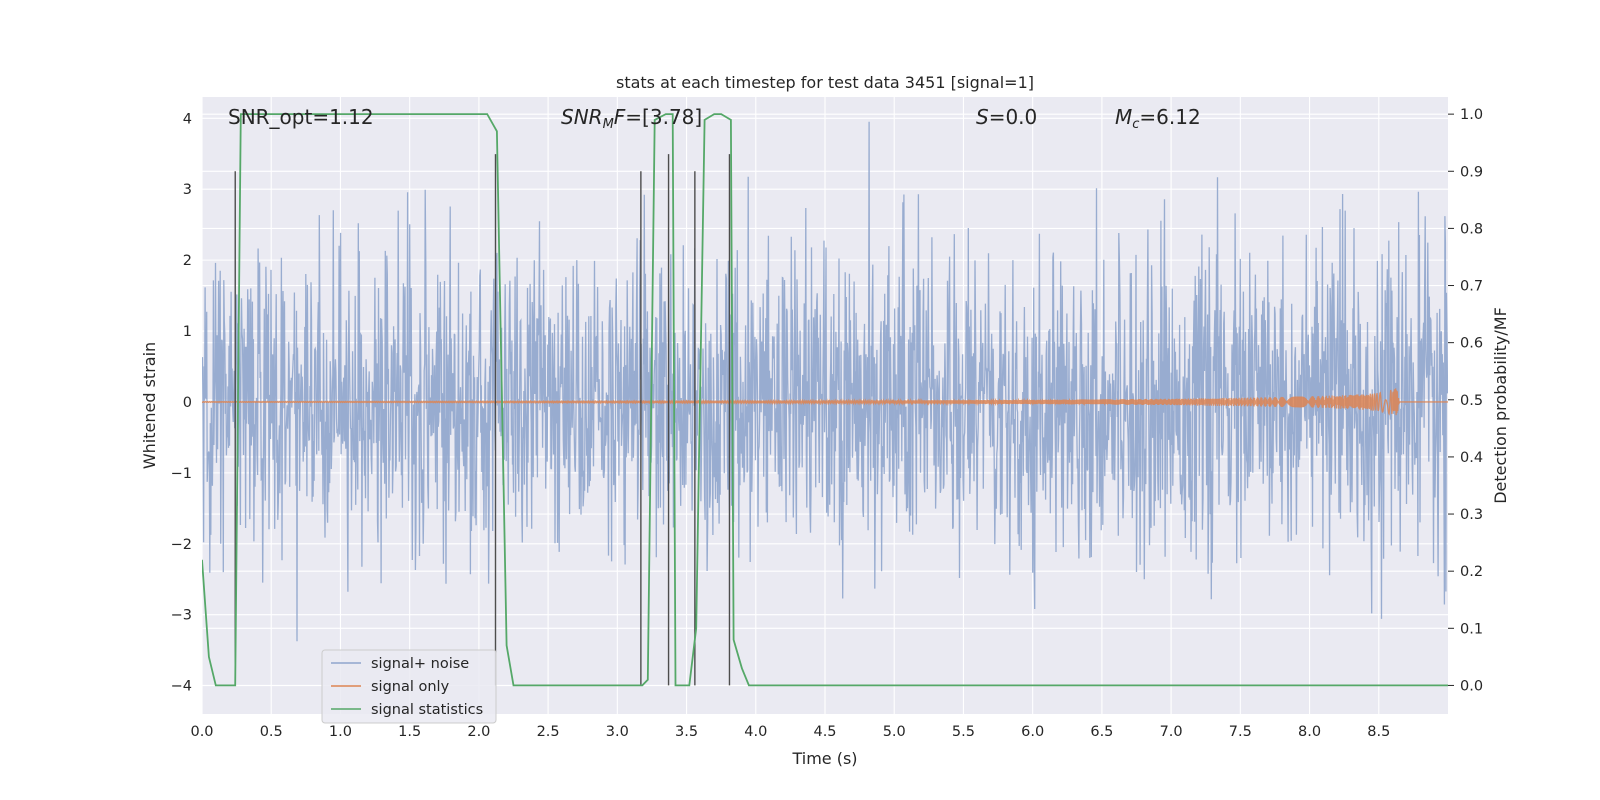 Image resolution: width=1600 pixels, height=800 pixels. I want to click on y-left-tick-label: −1, so click(181, 474).